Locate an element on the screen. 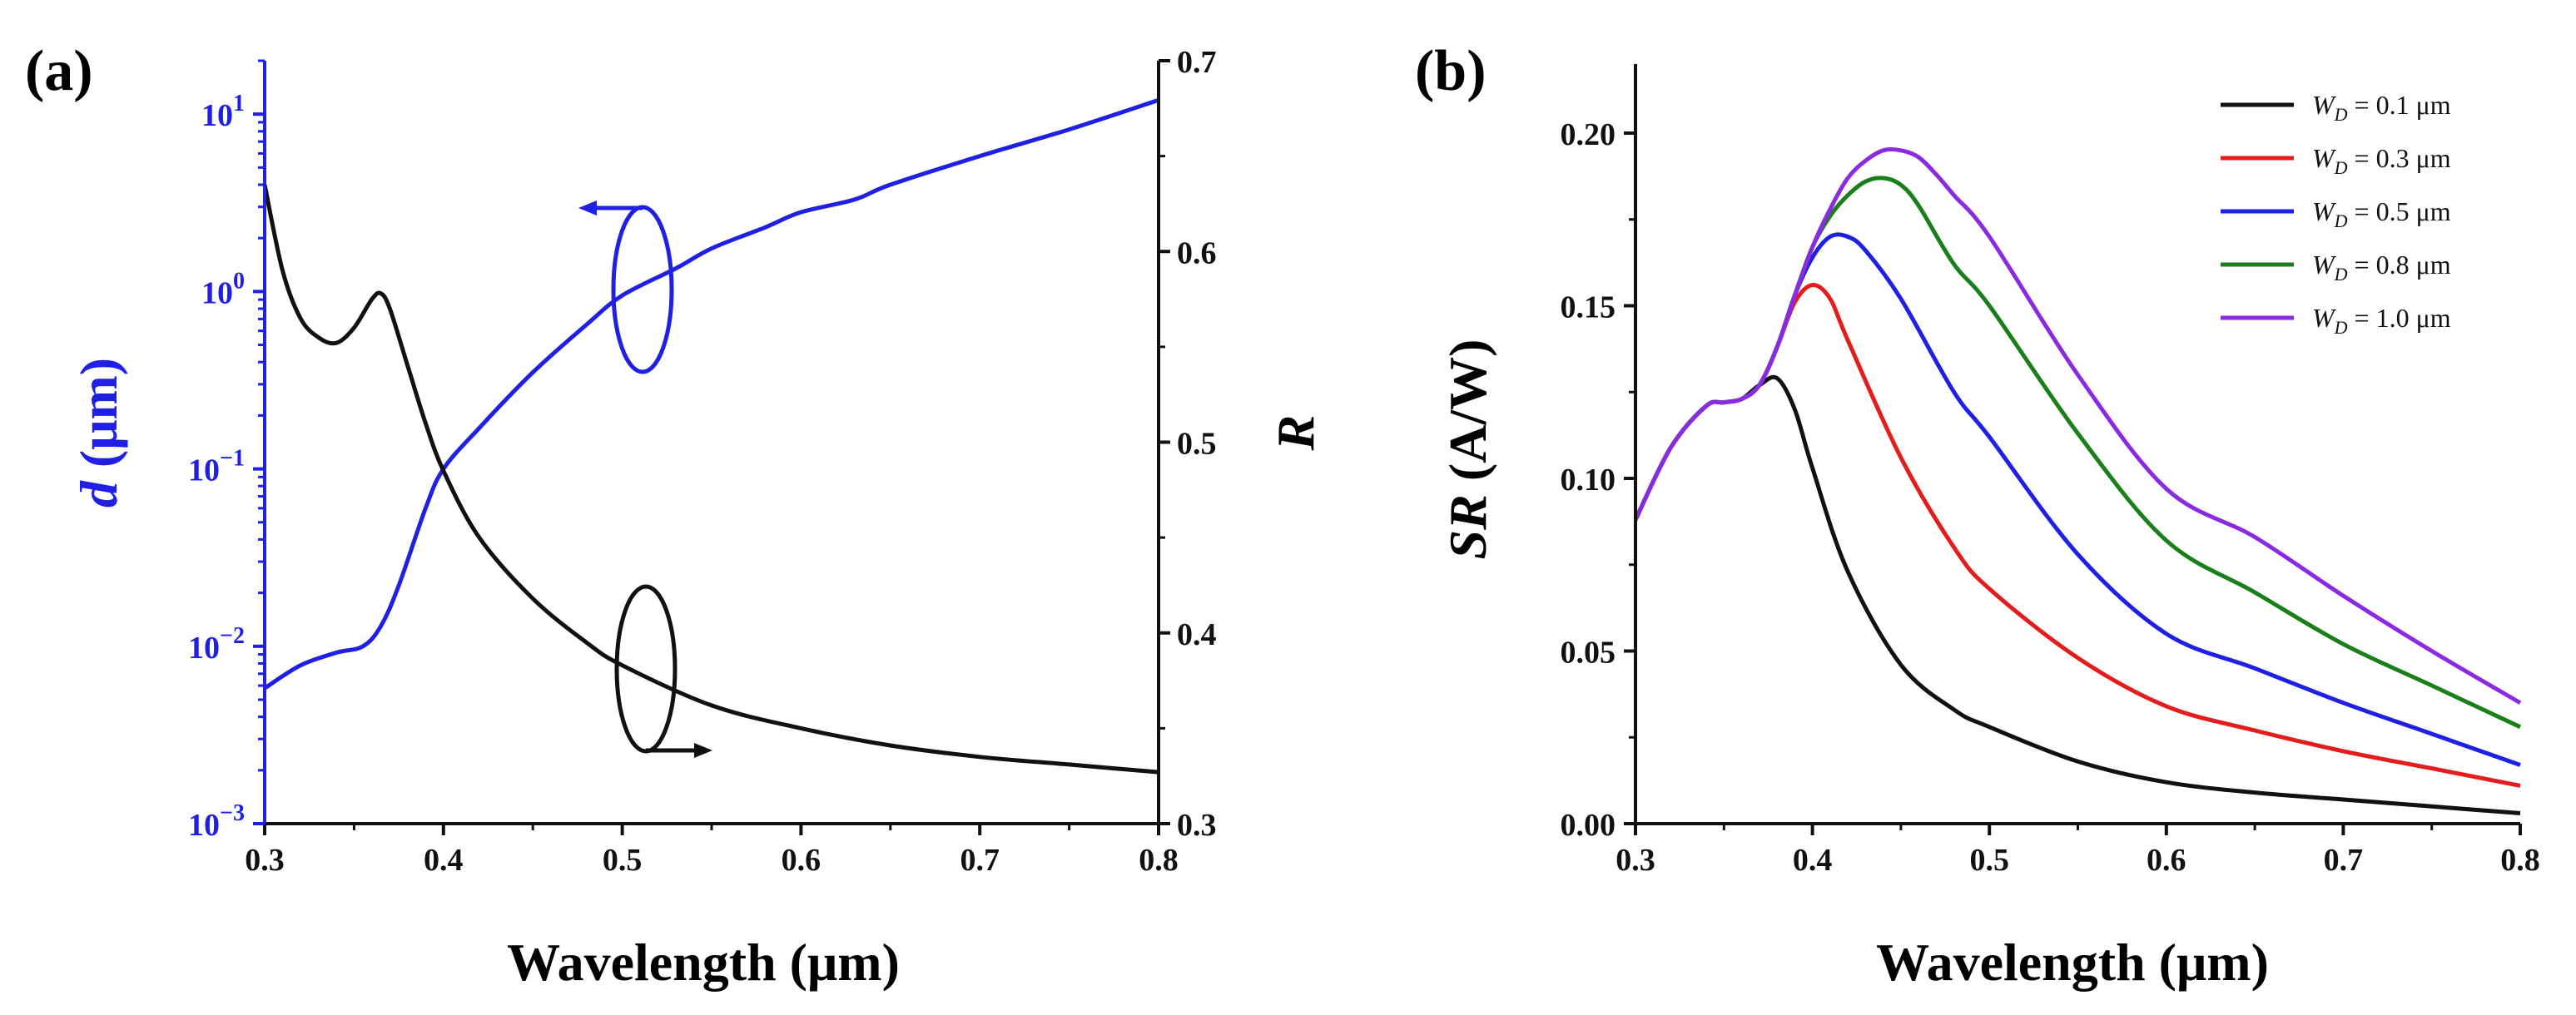 Image resolution: width=2576 pixels, height=1015 pixels. panel-b-x-tick-label: 0.8 is located at coordinates (2520, 860).